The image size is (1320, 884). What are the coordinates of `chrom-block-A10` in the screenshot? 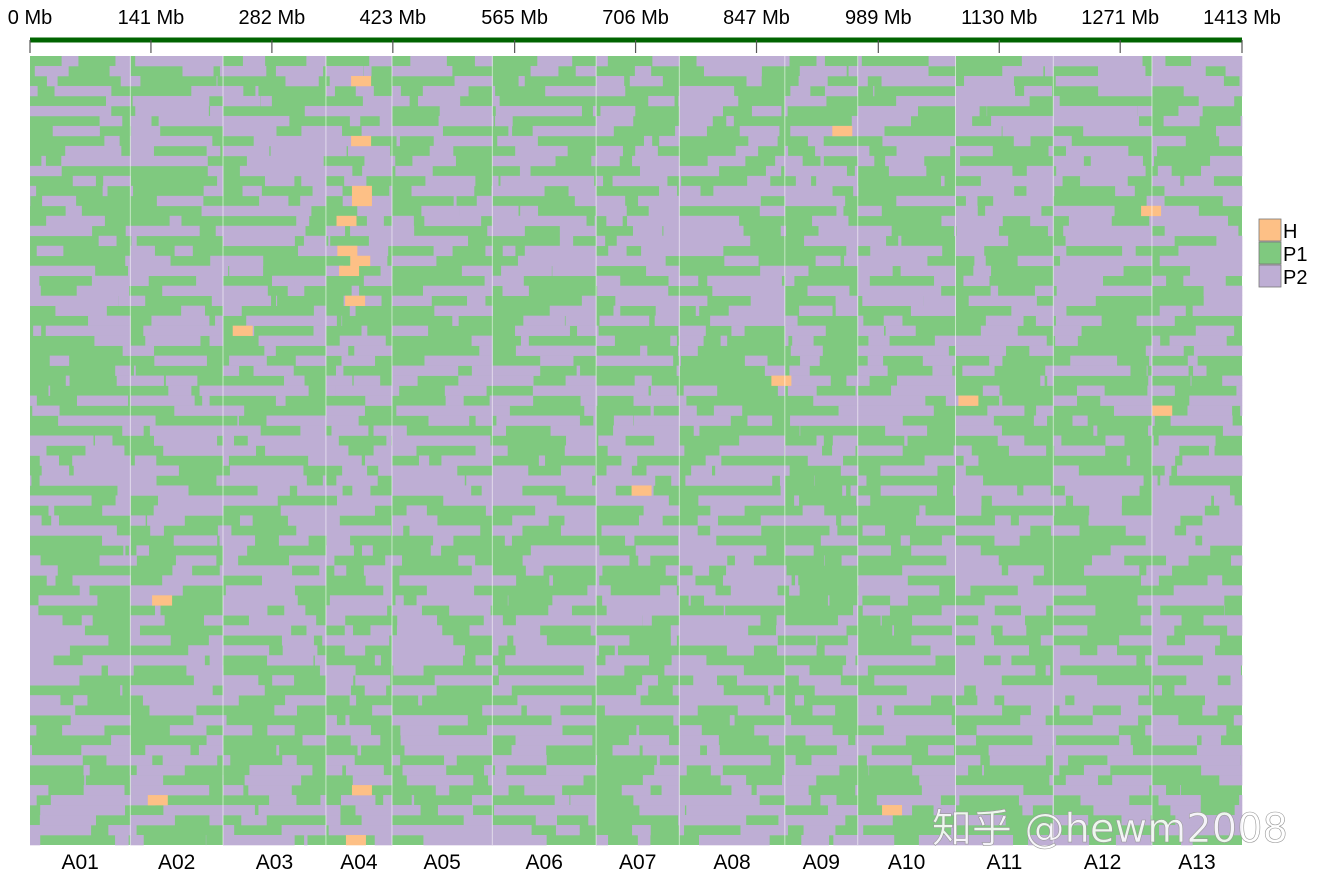 It's located at (906, 451).